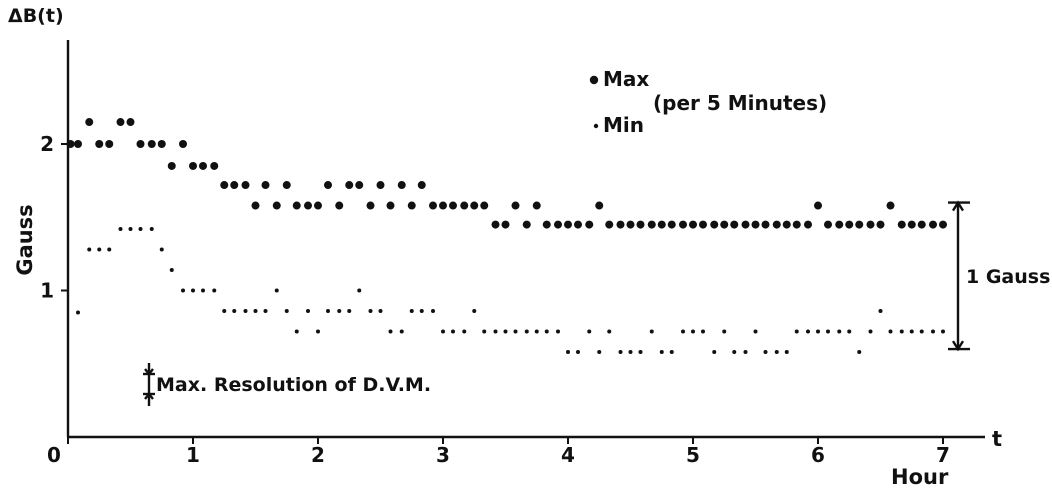 The image size is (1052, 492). Describe the element at coordinates (47, 144) in the screenshot. I see `y-tick-label: 2` at that location.